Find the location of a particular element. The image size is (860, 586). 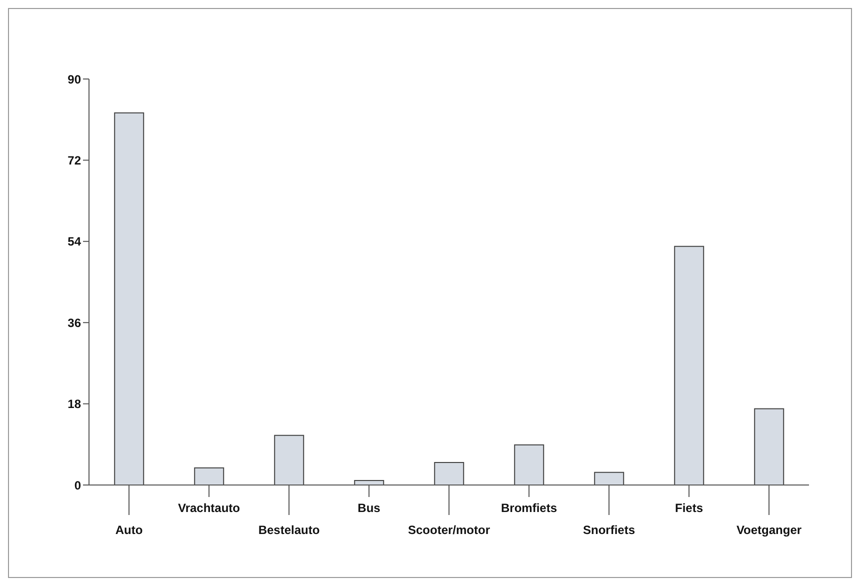

x-tick-label: Bromfiets is located at coordinates (529, 507).